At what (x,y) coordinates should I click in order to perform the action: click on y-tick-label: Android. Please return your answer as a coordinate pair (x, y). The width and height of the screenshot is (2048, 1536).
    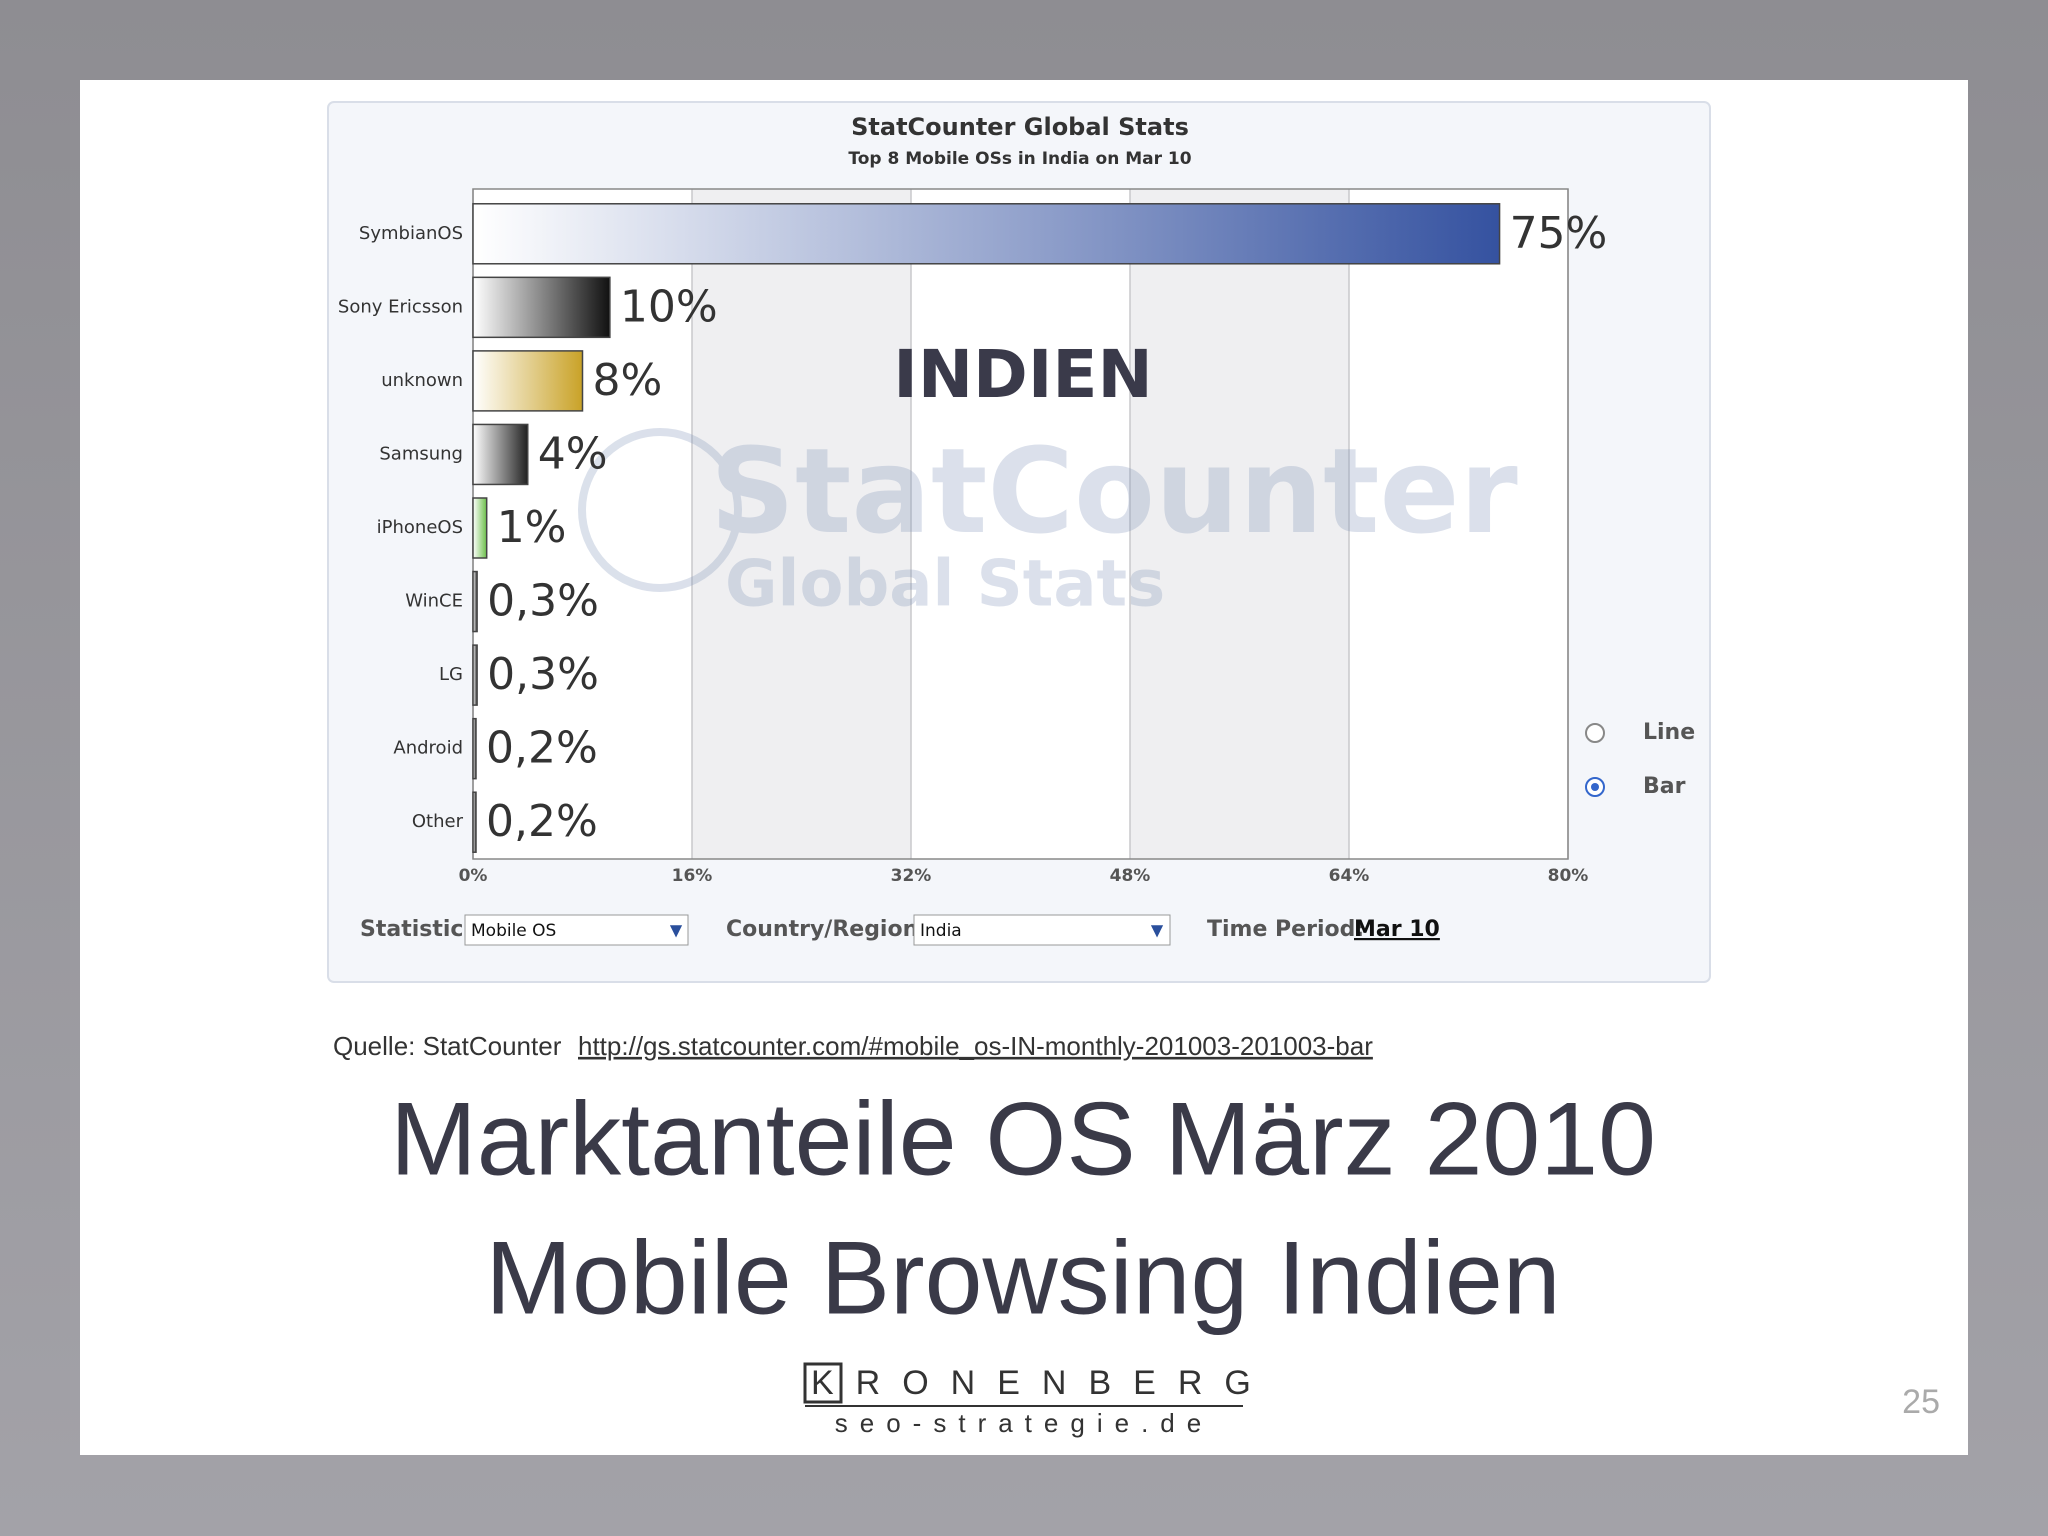
    Looking at the image, I should click on (428, 748).